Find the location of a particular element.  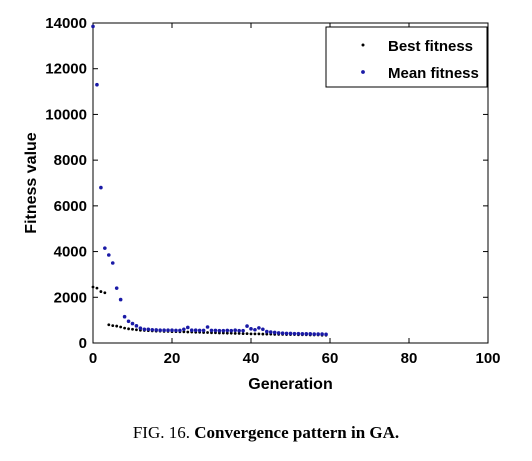

legend-box is located at coordinates (406, 57).